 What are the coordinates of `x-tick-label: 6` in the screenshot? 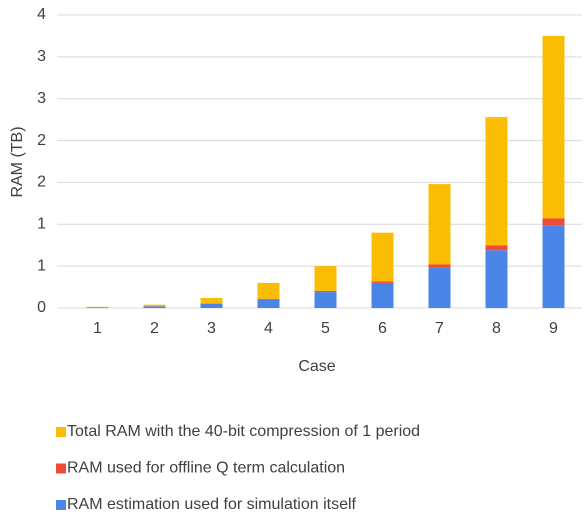 It's located at (382, 328).